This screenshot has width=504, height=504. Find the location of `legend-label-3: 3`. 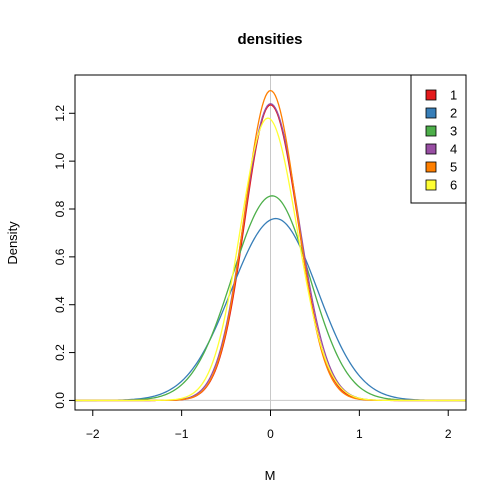

legend-label-3: 3 is located at coordinates (453, 131).